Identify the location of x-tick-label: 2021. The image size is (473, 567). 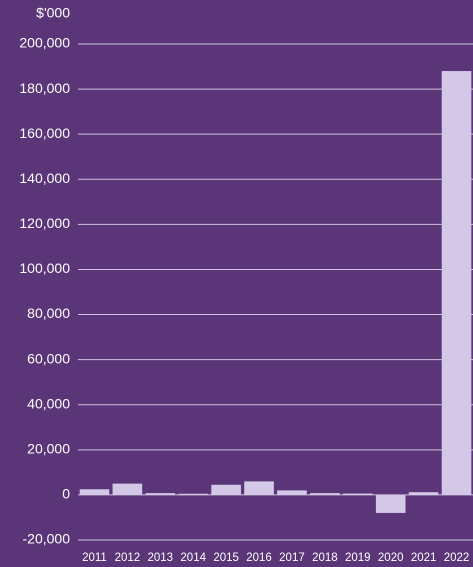
(424, 558).